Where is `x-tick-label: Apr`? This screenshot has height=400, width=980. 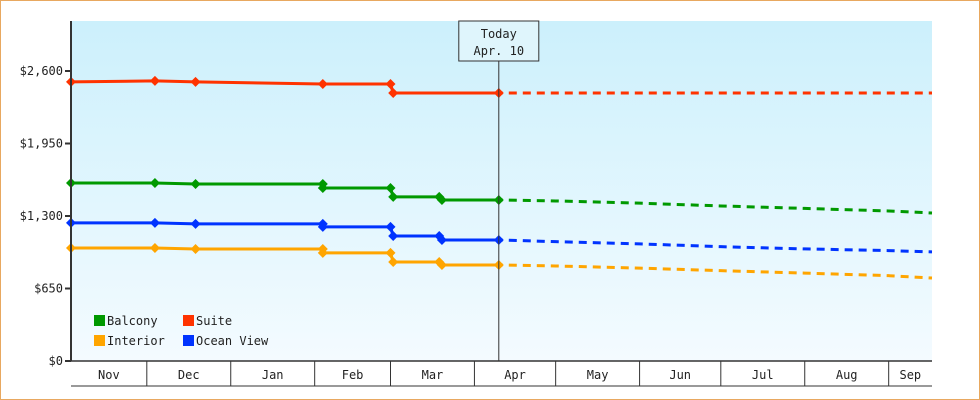
x-tick-label: Apr is located at coordinates (515, 375).